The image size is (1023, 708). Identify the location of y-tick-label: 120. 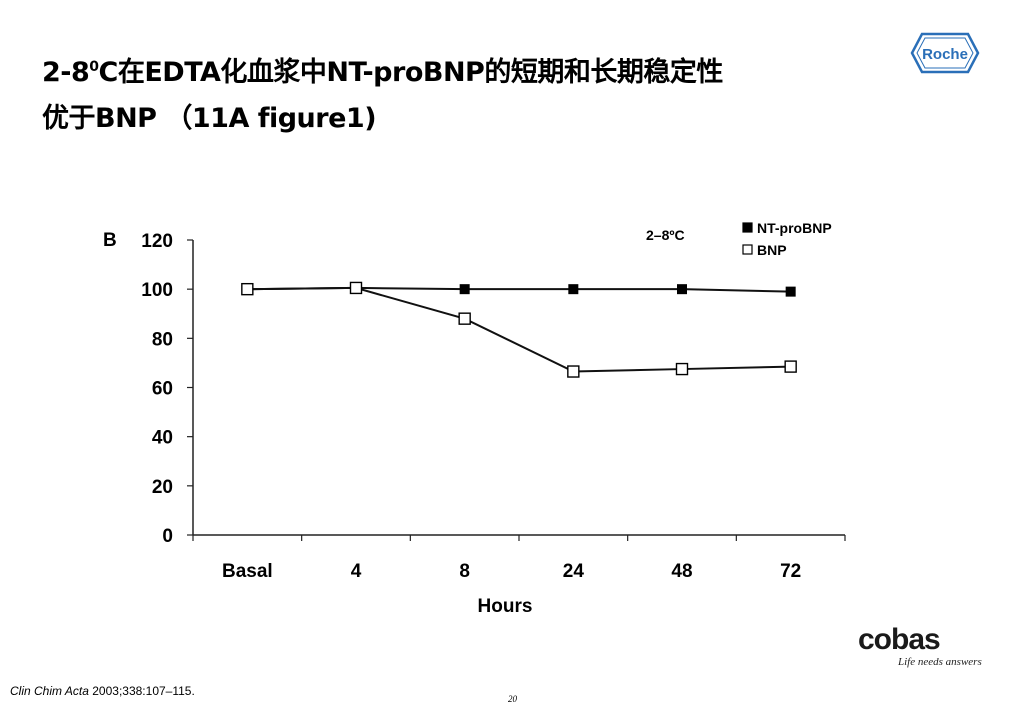
(157, 241).